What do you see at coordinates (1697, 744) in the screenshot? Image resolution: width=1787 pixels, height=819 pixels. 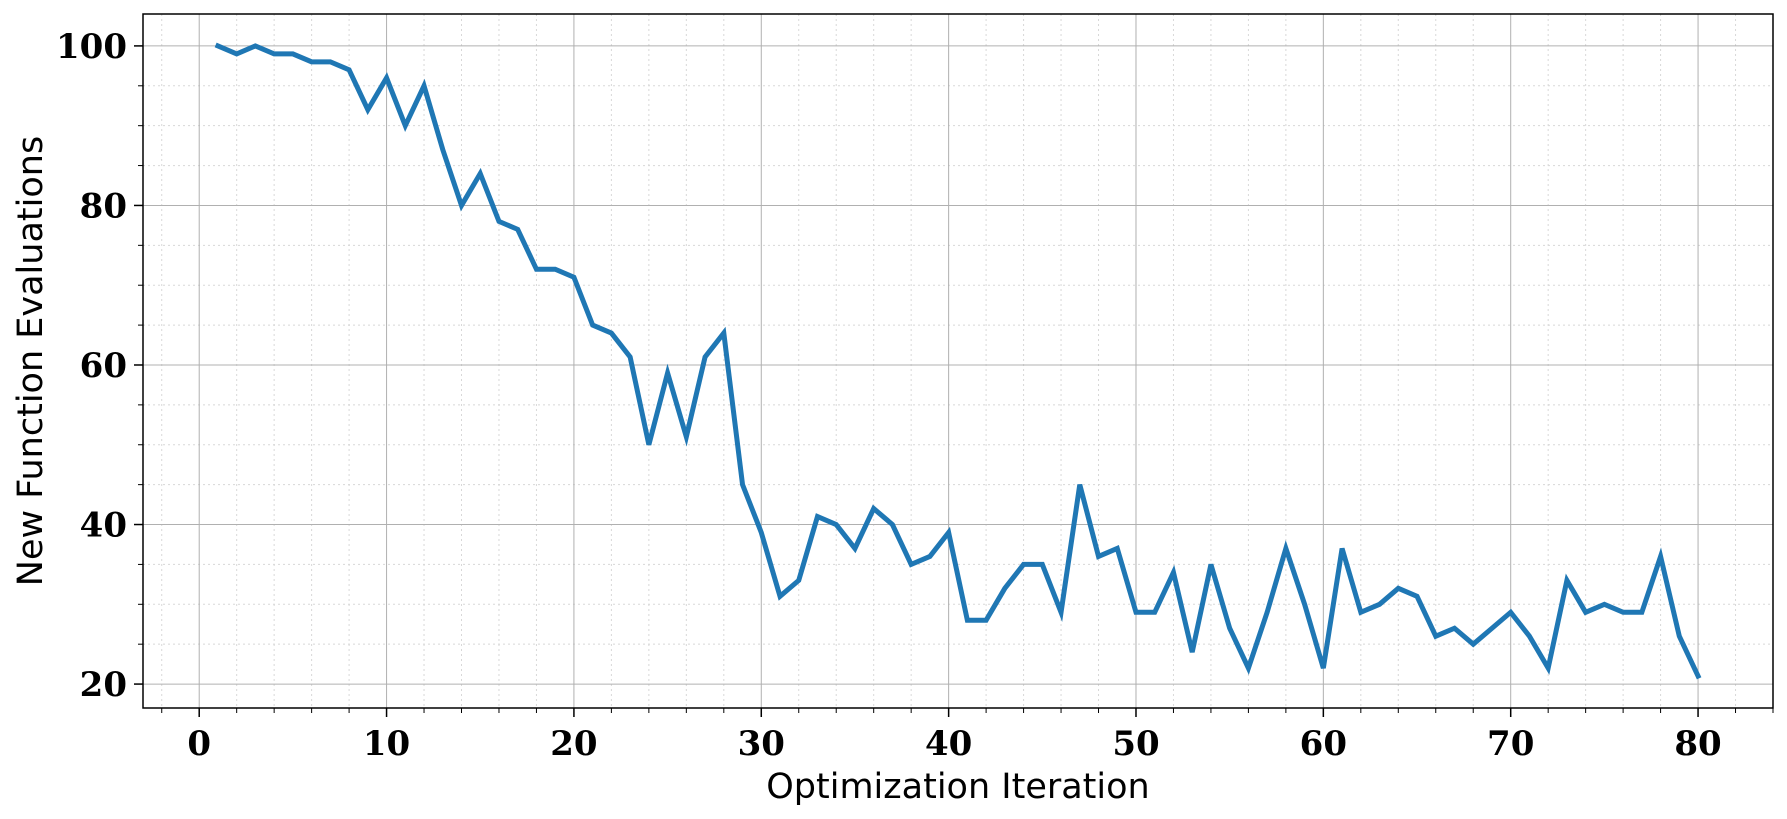 I see `x-tick-label: 80` at bounding box center [1697, 744].